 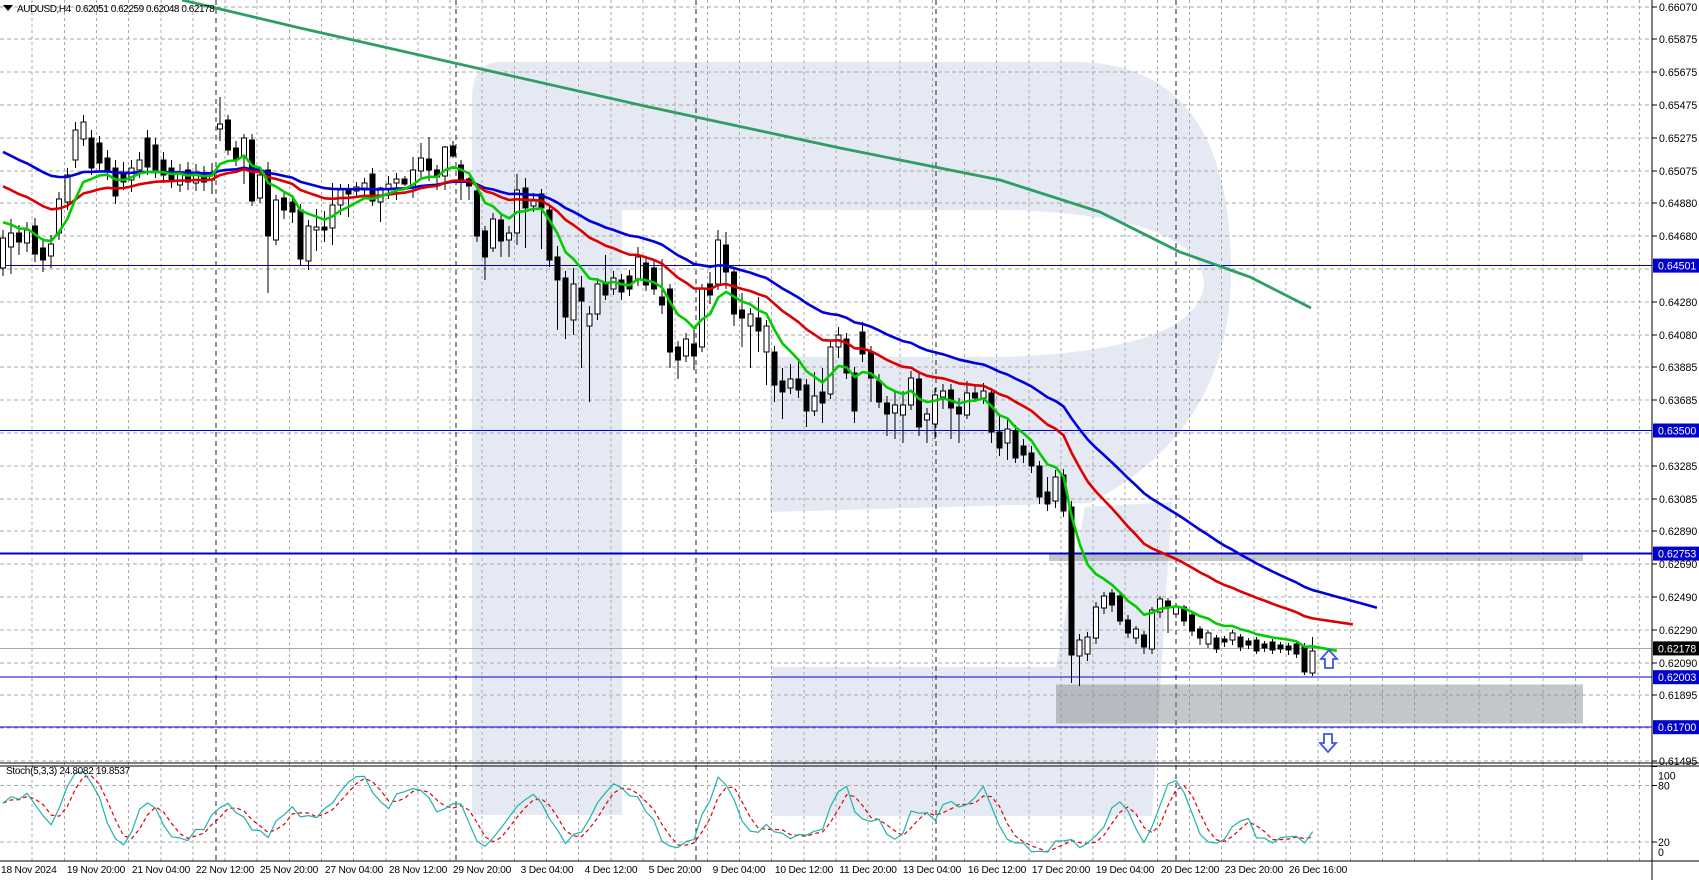 I want to click on svg-text: 100, so click(x=1667, y=777).